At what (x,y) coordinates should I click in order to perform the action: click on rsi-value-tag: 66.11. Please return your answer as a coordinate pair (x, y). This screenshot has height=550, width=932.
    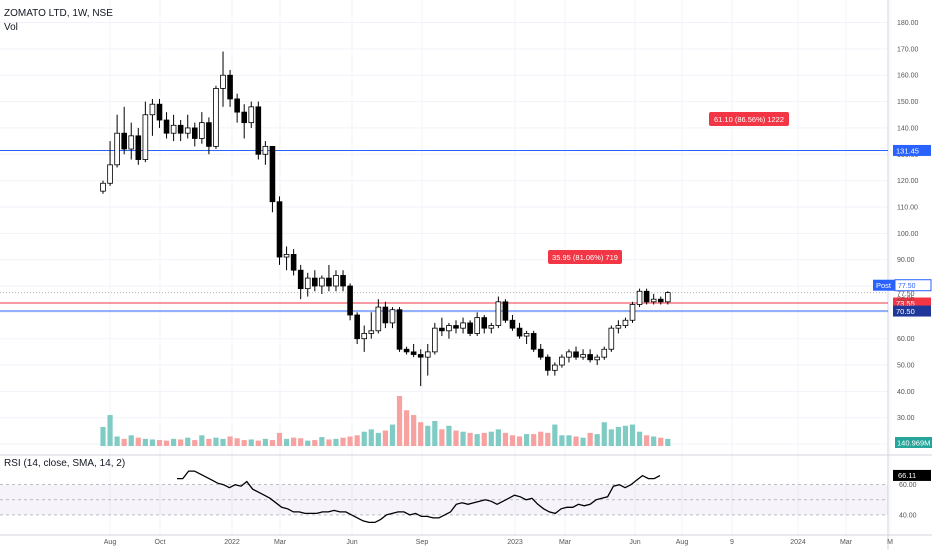
    Looking at the image, I should click on (907, 475).